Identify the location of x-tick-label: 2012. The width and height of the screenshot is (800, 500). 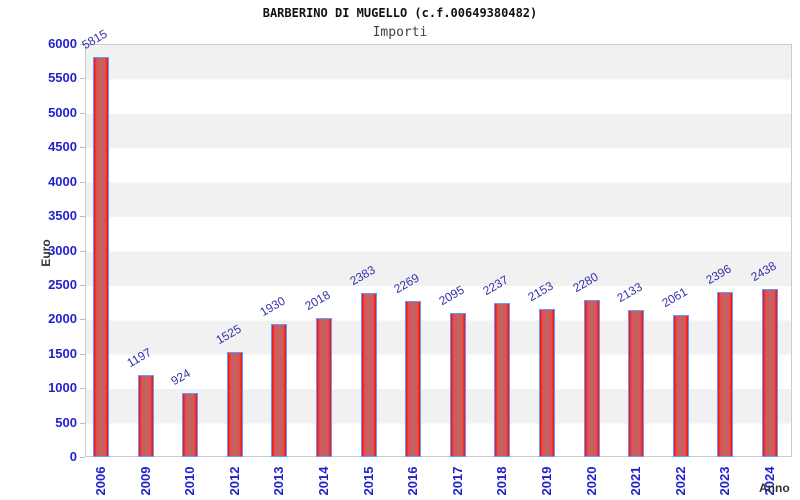
(234, 481).